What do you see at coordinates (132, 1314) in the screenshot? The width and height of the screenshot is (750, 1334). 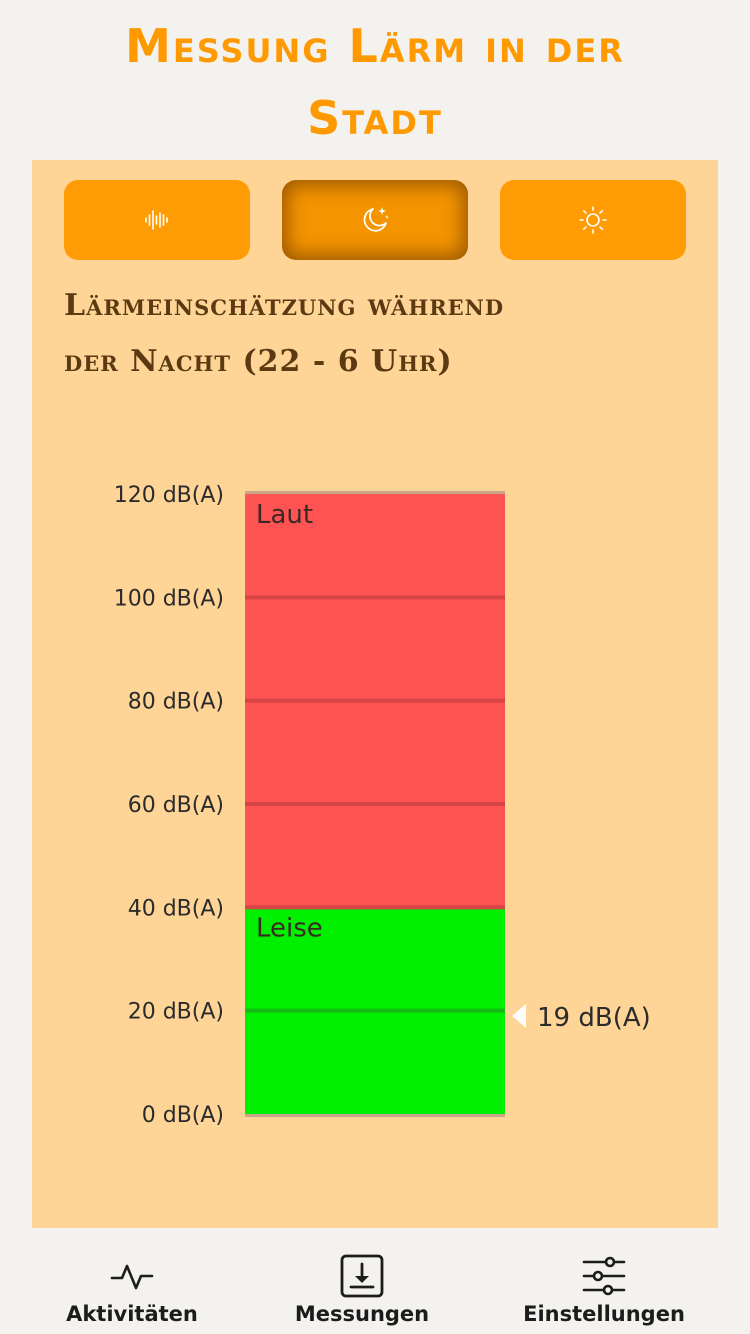 I see `nav-label-aktivitaeten: Aktivitäten` at bounding box center [132, 1314].